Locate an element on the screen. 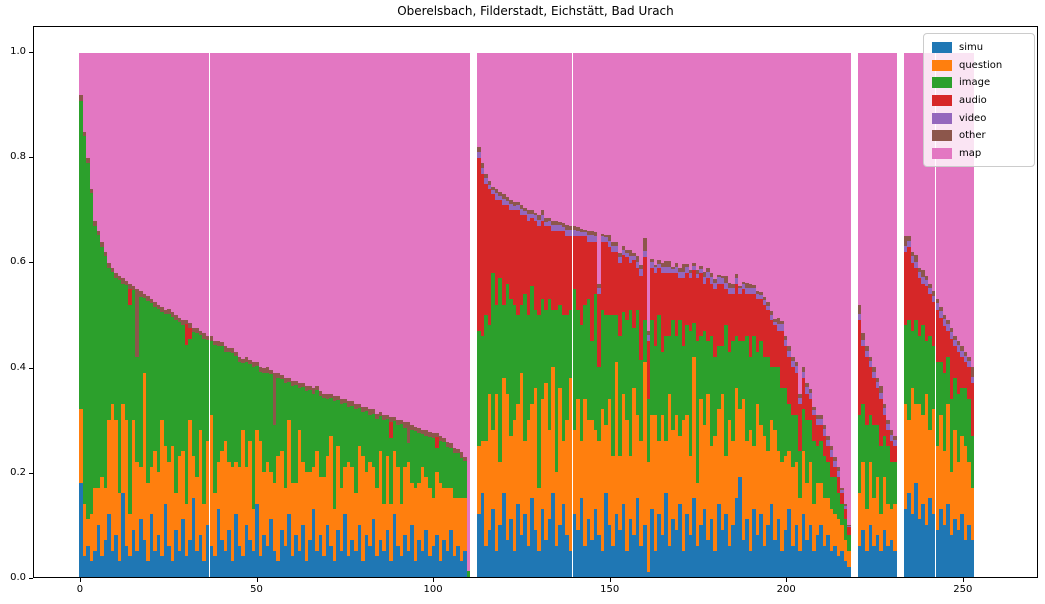  bar-x223 is located at coordinates (867, 315).